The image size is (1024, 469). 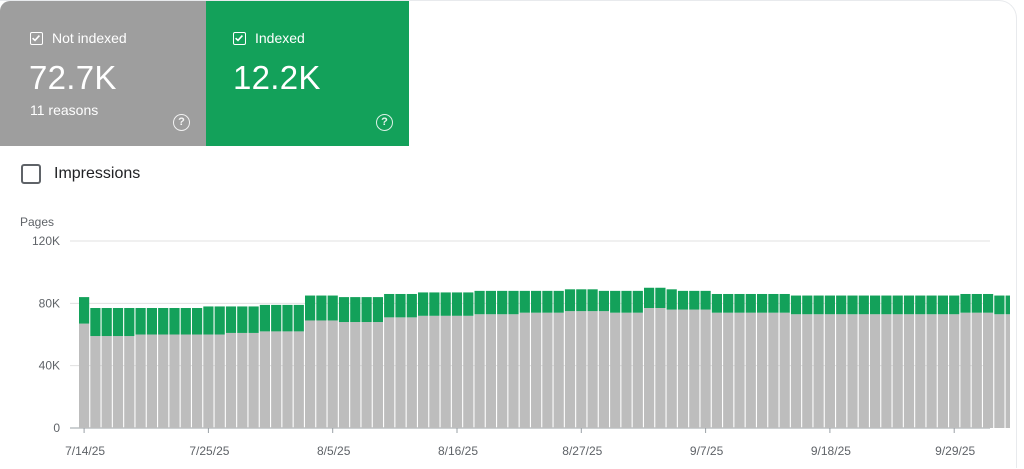 I want to click on checkbox-unchecked-icon, so click(x=31, y=174).